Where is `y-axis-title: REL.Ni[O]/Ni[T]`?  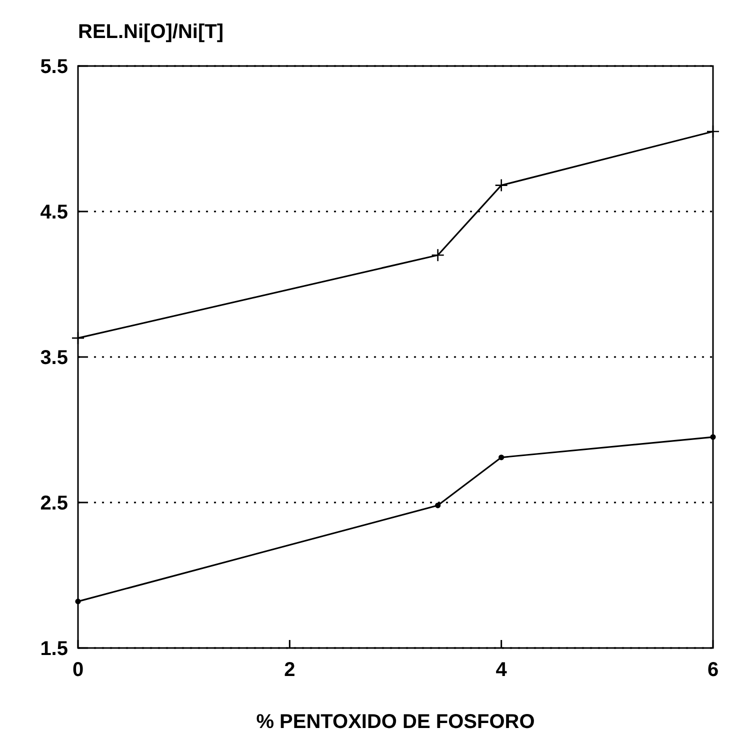
y-axis-title: REL.Ni[O]/Ni[T] is located at coordinates (151, 32).